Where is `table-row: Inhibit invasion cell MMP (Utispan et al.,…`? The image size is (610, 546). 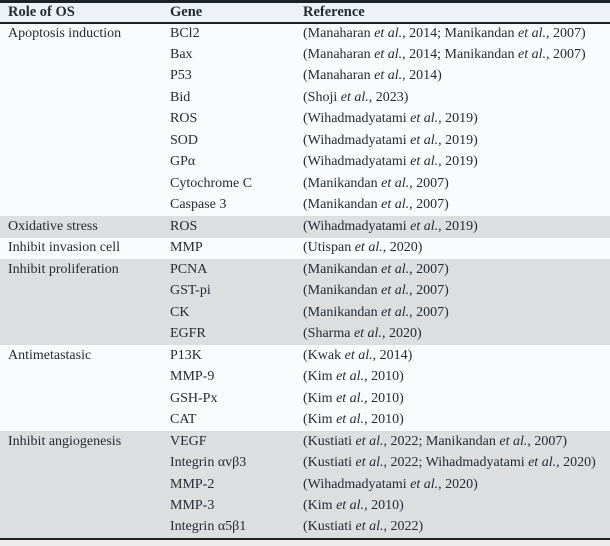 table-row: Inhibit invasion cell MMP (Utispan et al.,… is located at coordinates (305, 248).